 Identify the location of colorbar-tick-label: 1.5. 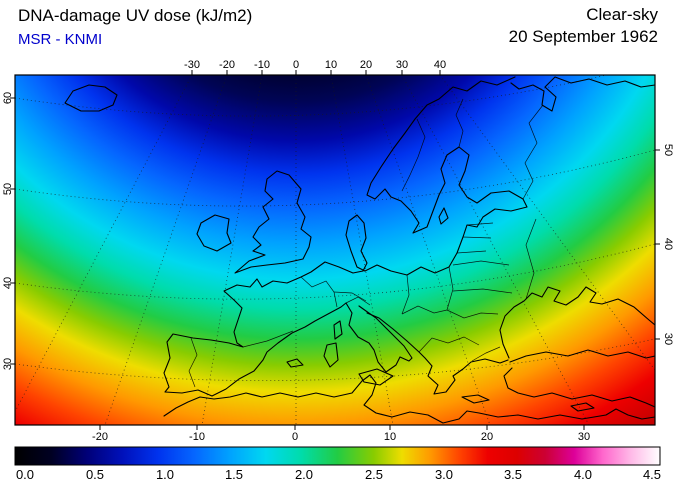
(234, 473).